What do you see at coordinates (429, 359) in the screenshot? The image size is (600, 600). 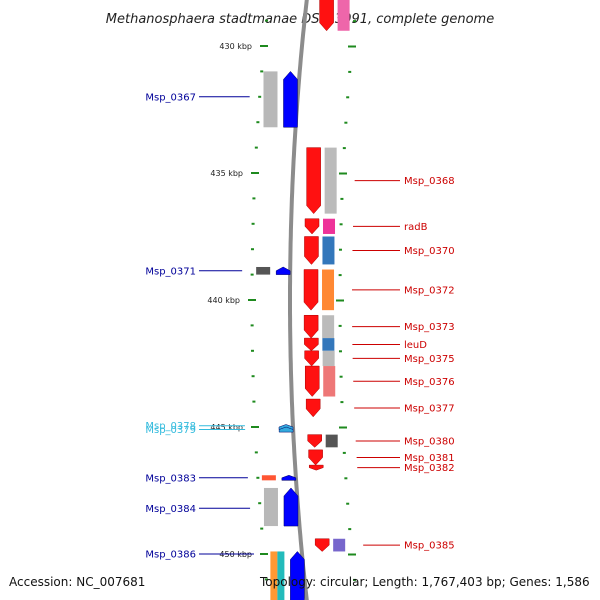 I see `gene-label-right: Msp_0375` at bounding box center [429, 359].